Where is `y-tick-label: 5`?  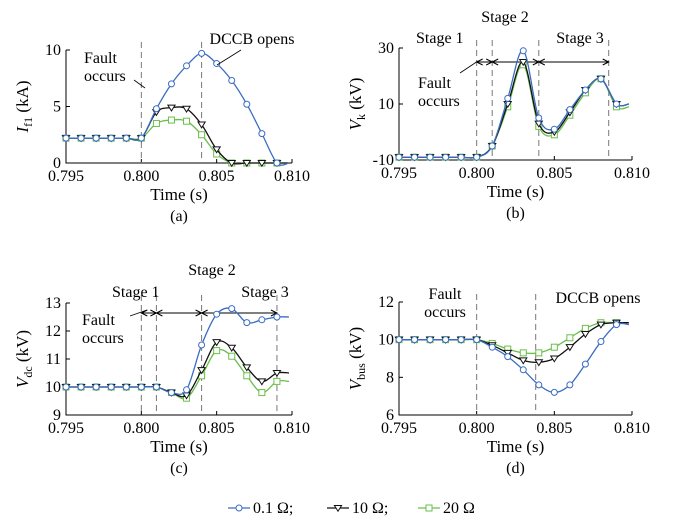 y-tick-label: 5 is located at coordinates (57, 107).